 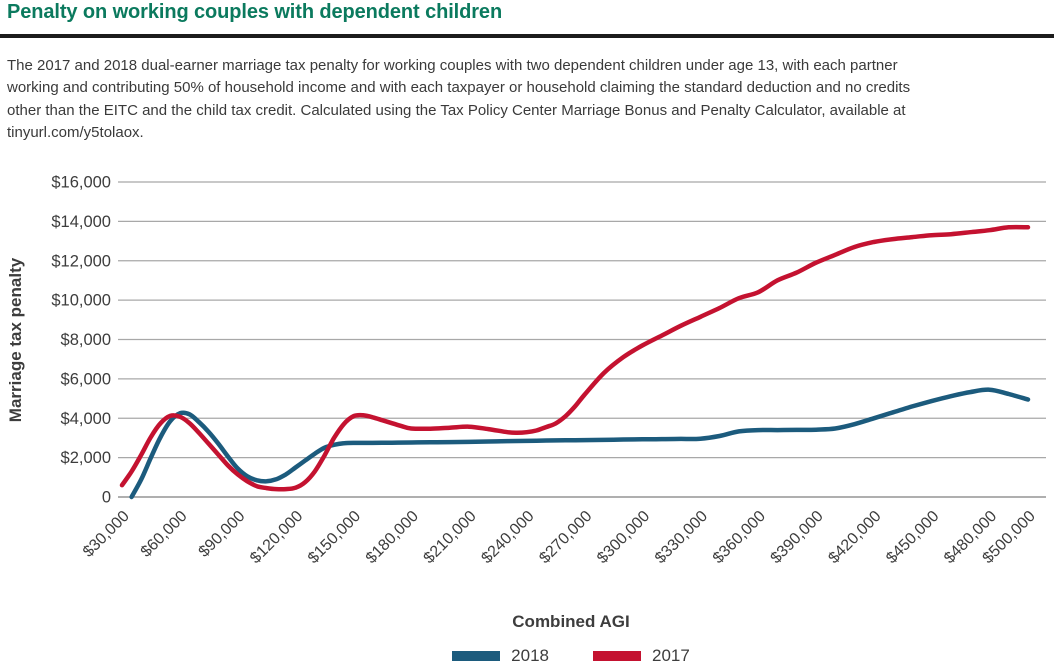 What do you see at coordinates (86, 458) in the screenshot?
I see `y-tick-label: $2,000` at bounding box center [86, 458].